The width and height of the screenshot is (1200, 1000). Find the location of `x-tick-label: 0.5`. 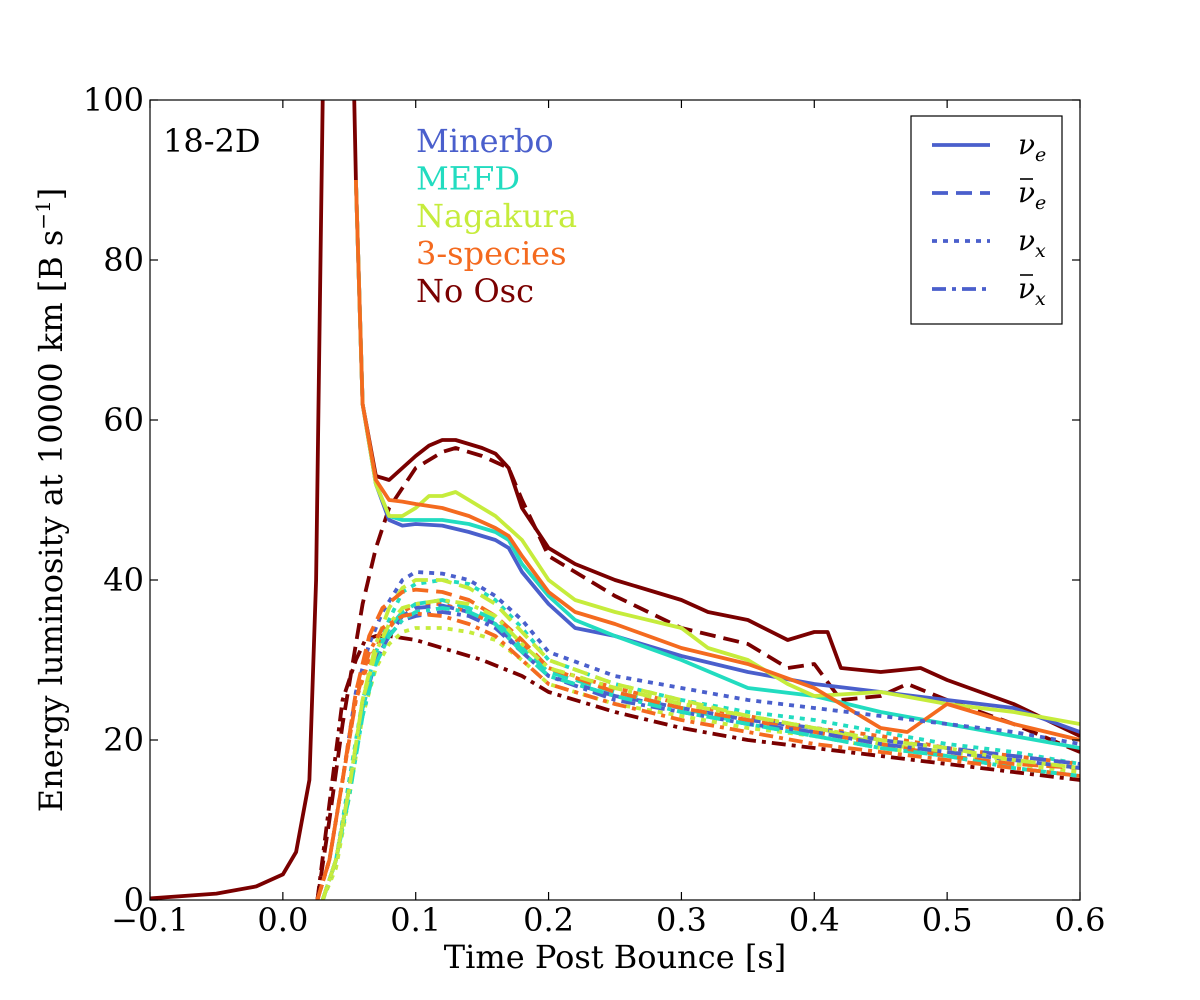

x-tick-label: 0.5 is located at coordinates (947, 920).